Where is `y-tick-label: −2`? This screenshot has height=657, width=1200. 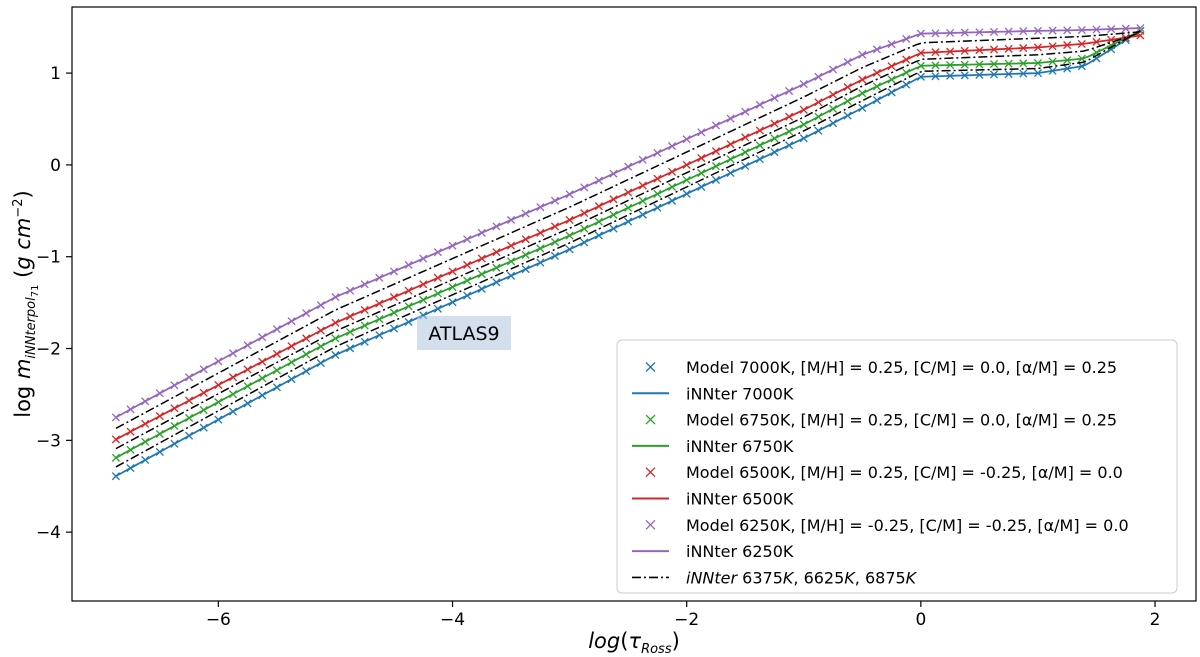 y-tick-label: −2 is located at coordinates (48, 350).